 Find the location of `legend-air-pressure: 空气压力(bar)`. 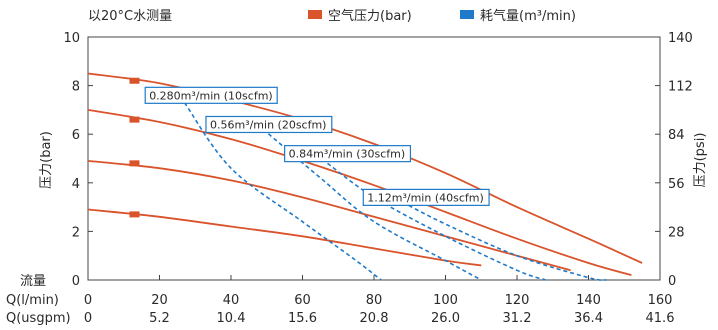

legend-air-pressure: 空气压力(bar) is located at coordinates (370, 16).